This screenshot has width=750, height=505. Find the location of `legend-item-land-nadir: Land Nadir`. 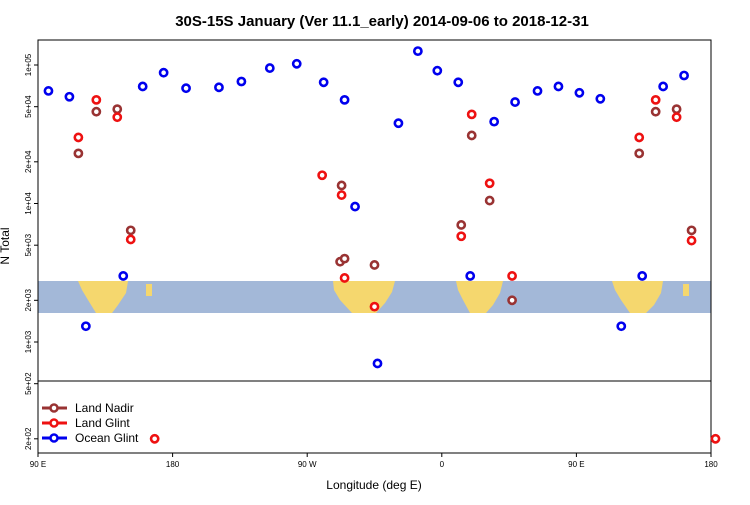

legend-item-land-nadir: Land Nadir is located at coordinates (88, 408).